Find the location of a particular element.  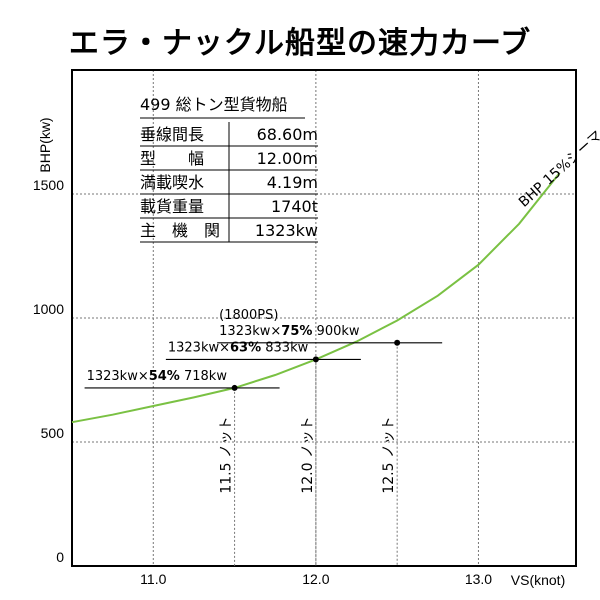

speed-label: 12.0 ノット is located at coordinates (308, 454).